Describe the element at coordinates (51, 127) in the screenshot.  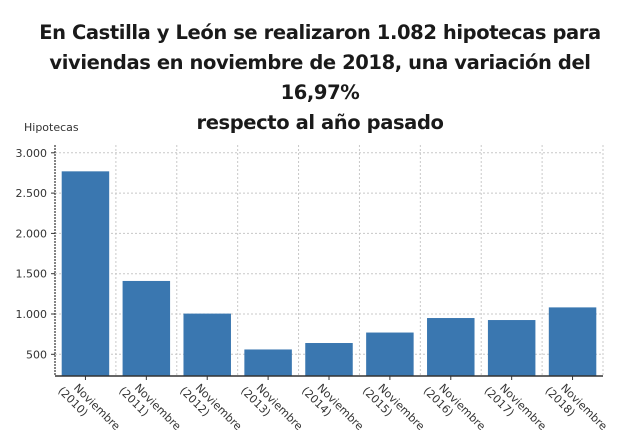
I see `y-axis-label: Hipotecas` at that location.